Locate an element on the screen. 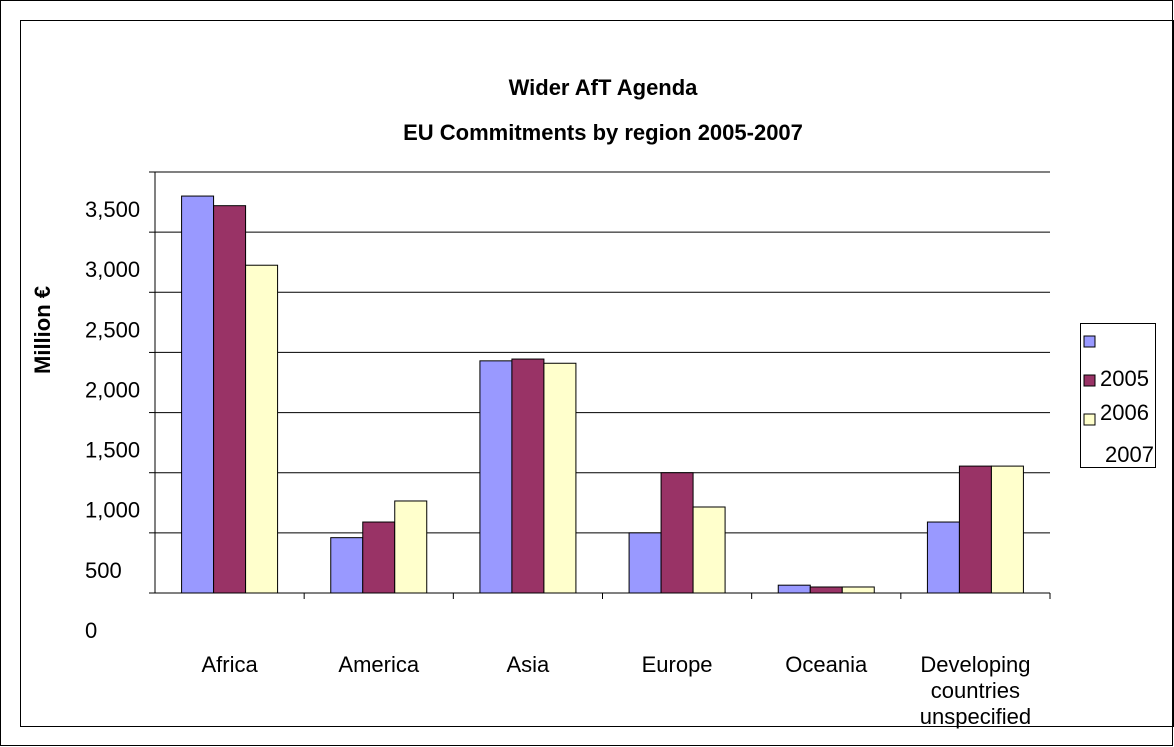 Image resolution: width=1174 pixels, height=747 pixels. legend-label: 2005 is located at coordinates (1124, 378).